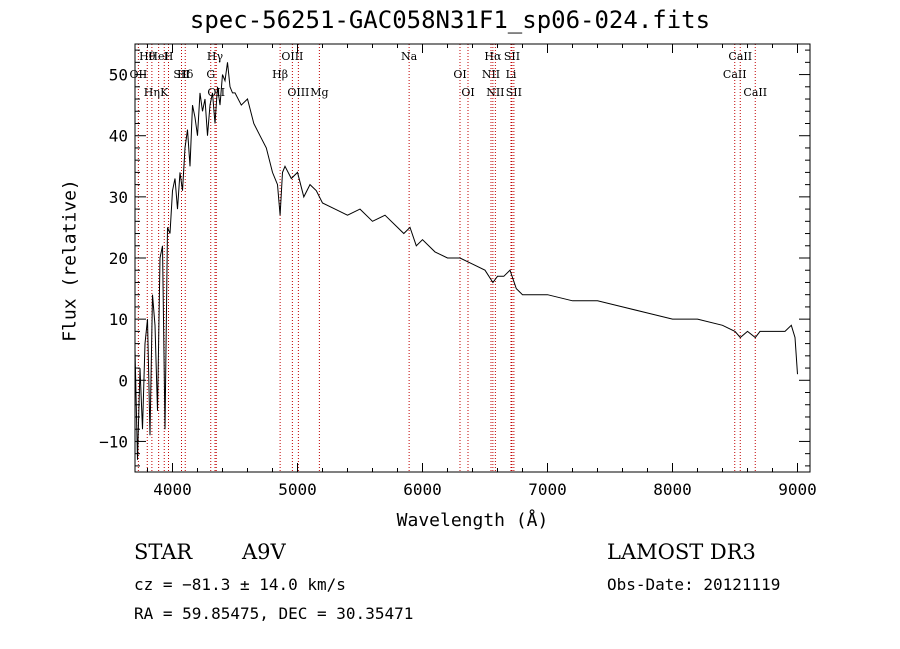 The width and height of the screenshot is (900, 649). I want to click on x-tick-label: 5000, so click(297, 489).